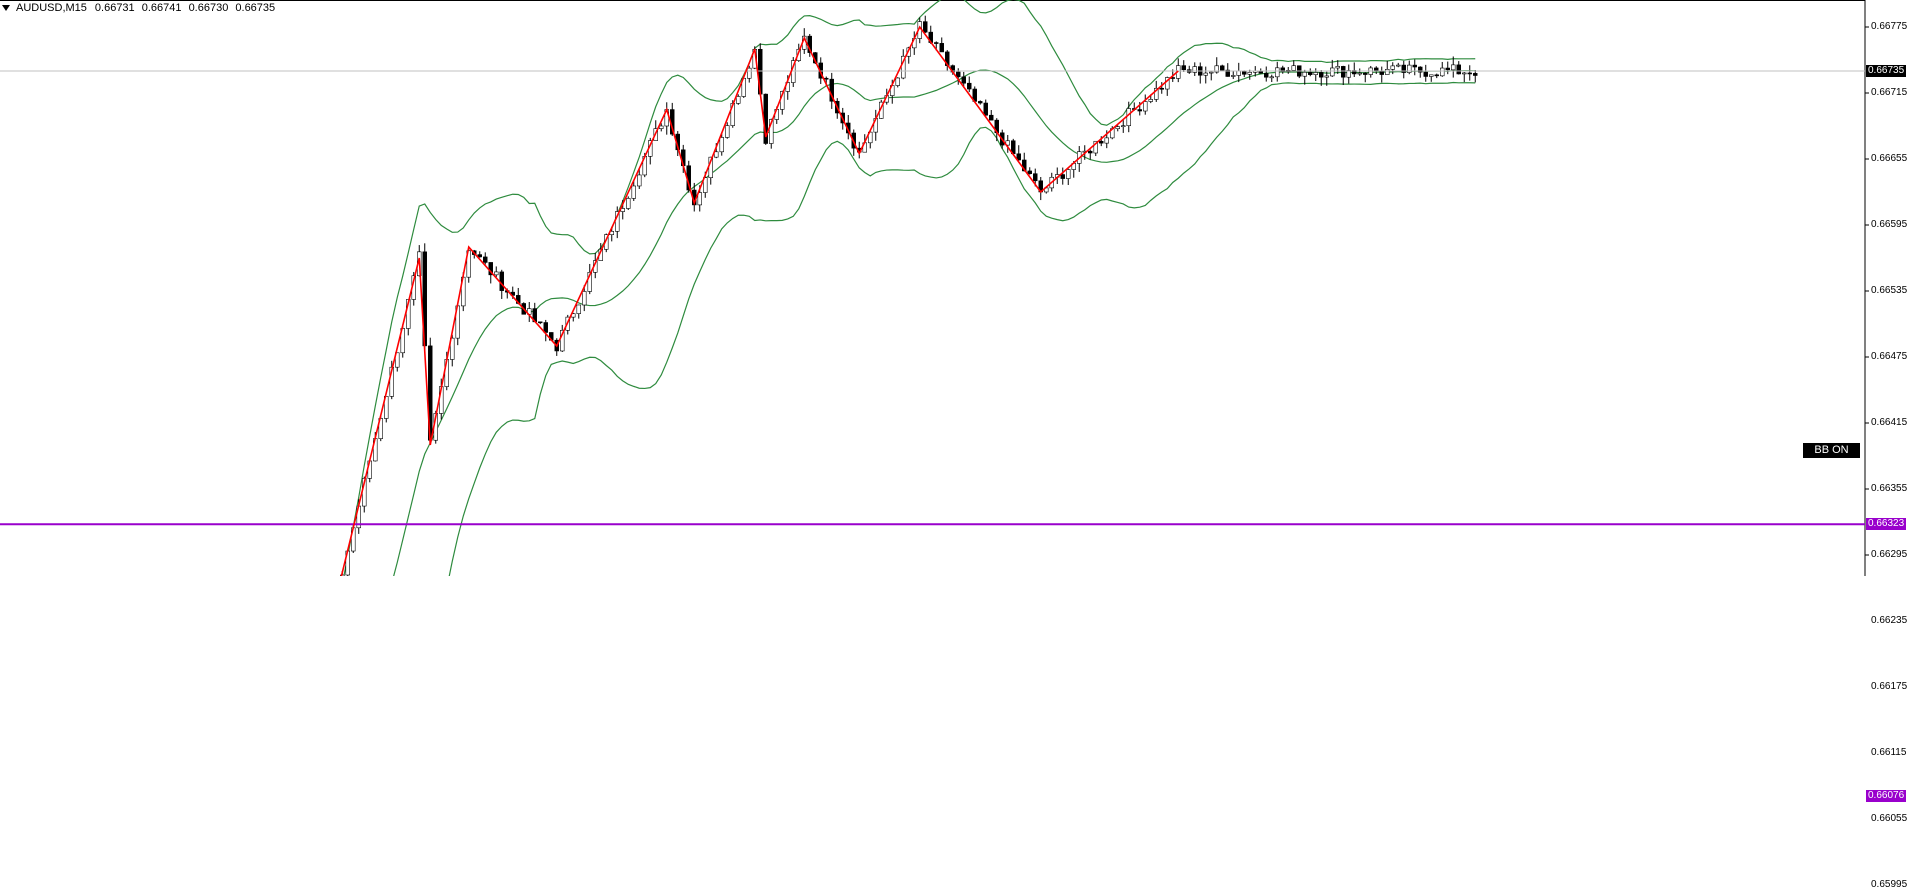  Describe the element at coordinates (1889, 488) in the screenshot. I see `price-axis-label: 0.66355` at that location.